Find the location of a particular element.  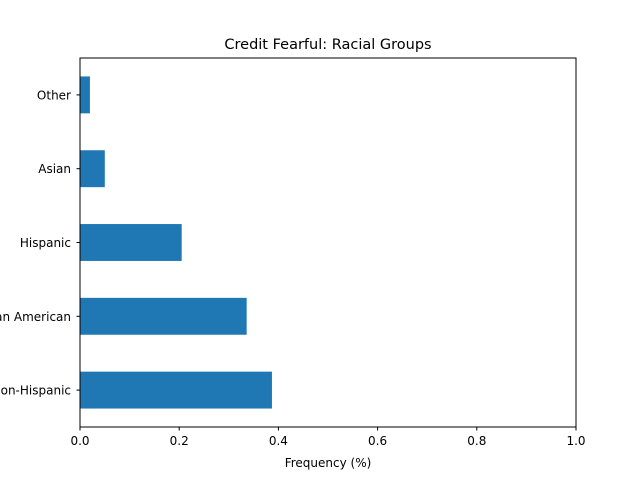

bar-asian is located at coordinates (92, 169).